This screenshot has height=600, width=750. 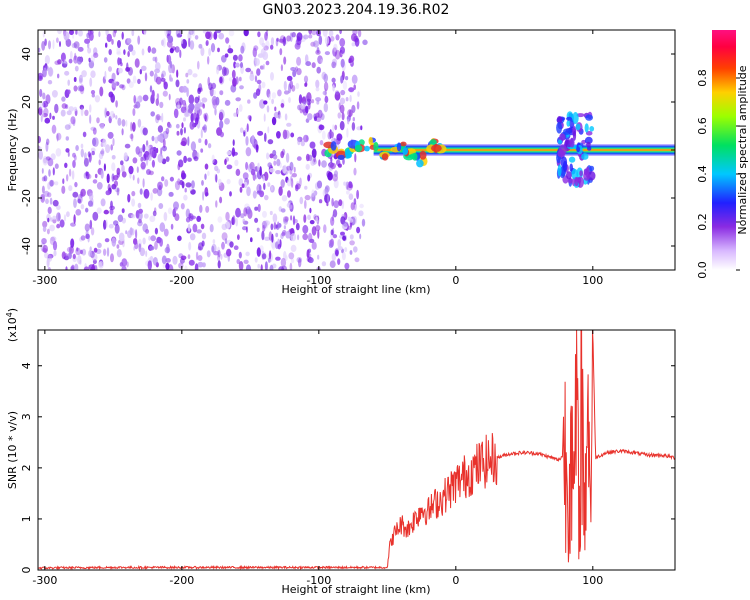 I want to click on snr-x-tick-label: 0, so click(x=455, y=580).